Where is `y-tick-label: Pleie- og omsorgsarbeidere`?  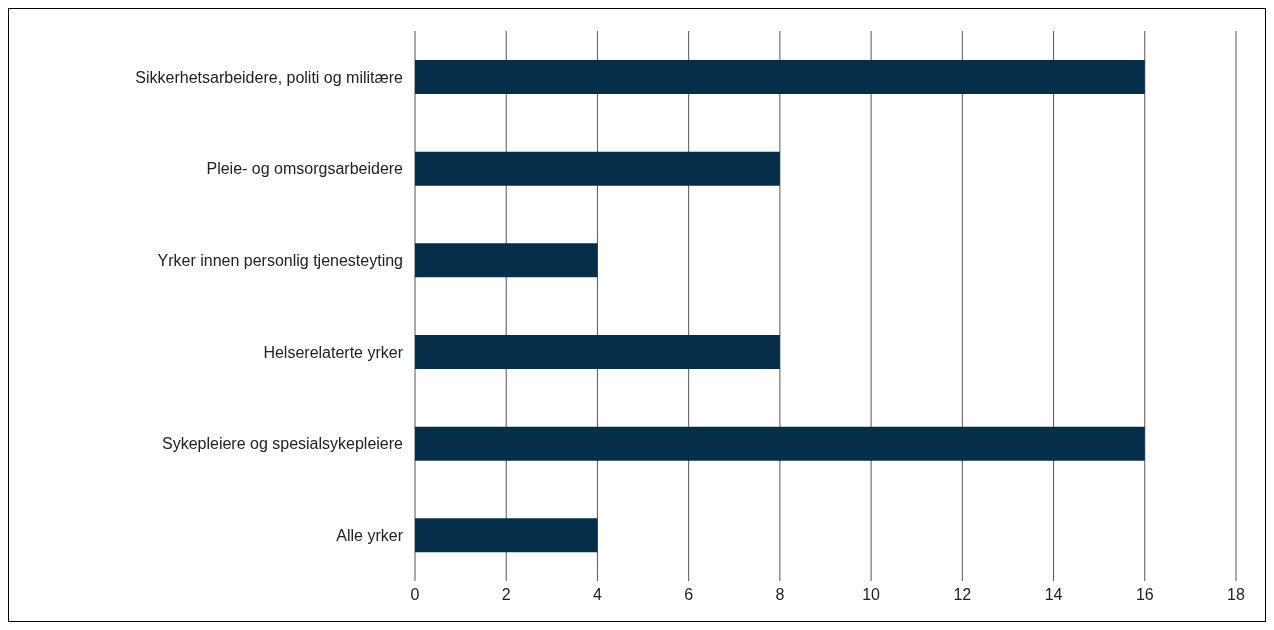
y-tick-label: Pleie- og omsorgsarbeidere is located at coordinates (305, 169).